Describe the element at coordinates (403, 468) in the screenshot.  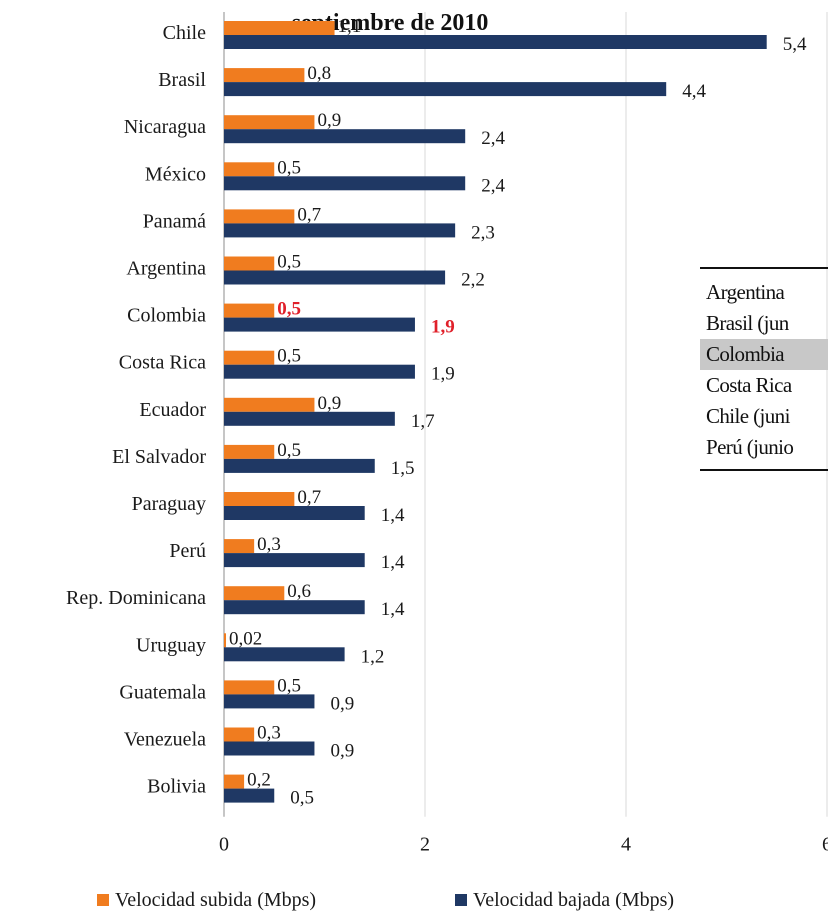
I see `data-label-bajada: 1,5` at that location.